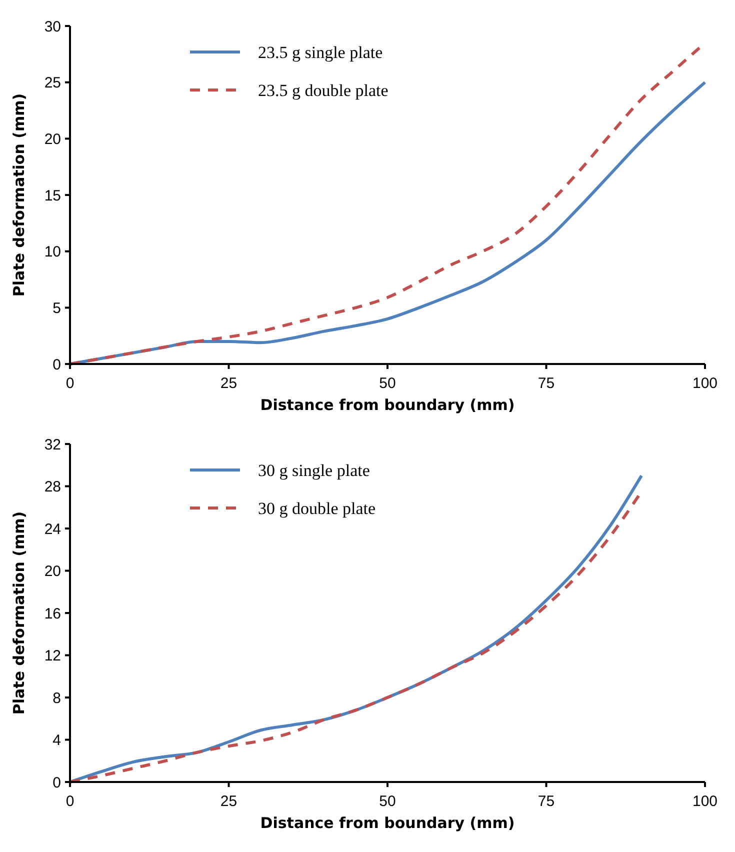 This screenshot has height=852, width=735. What do you see at coordinates (52, 27) in the screenshot?
I see `y-tick-label: 30` at bounding box center [52, 27].